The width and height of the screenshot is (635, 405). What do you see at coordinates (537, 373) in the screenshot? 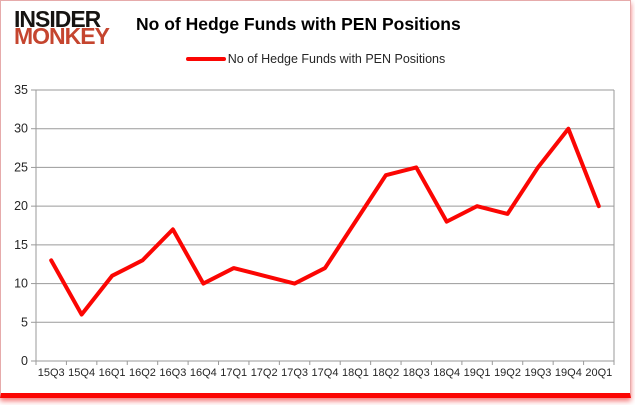
I see `x-tick-label: 19Q3` at bounding box center [537, 373].